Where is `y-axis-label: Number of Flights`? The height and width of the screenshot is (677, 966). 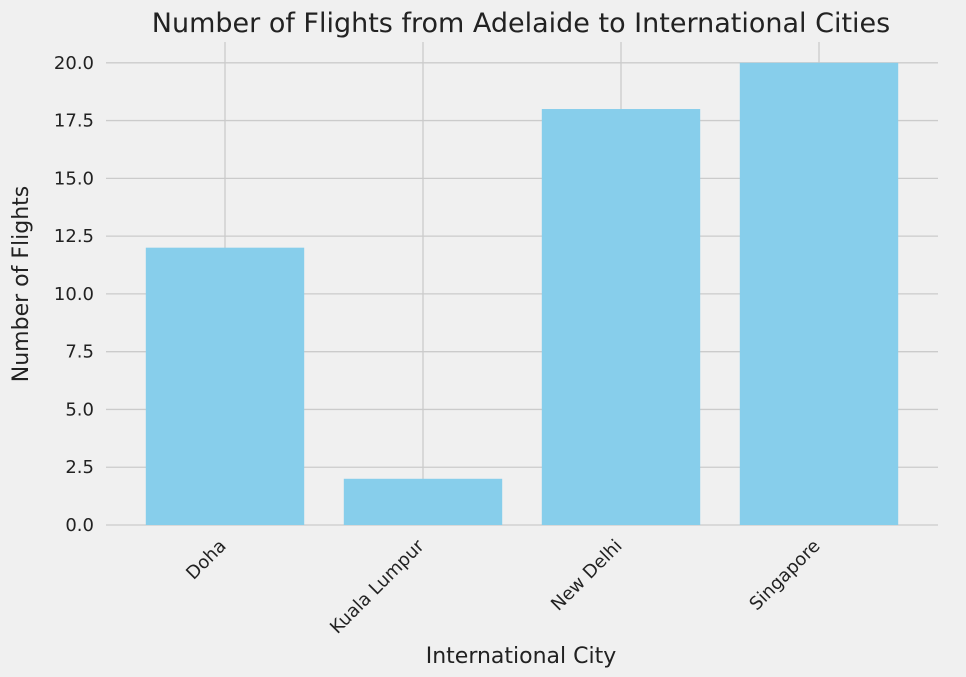
y-axis-label: Number of Flights is located at coordinates (21, 284).